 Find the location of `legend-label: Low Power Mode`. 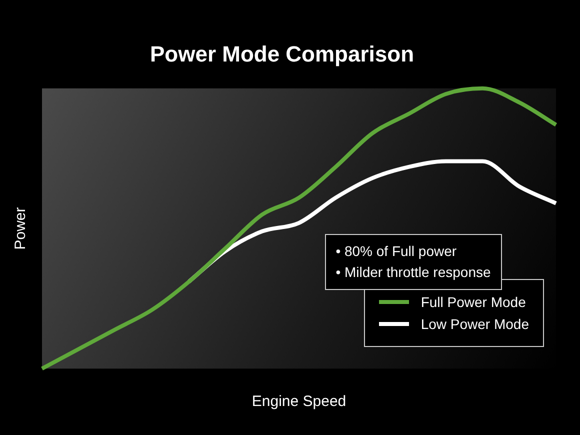

legend-label: Low Power Mode is located at coordinates (474, 324).